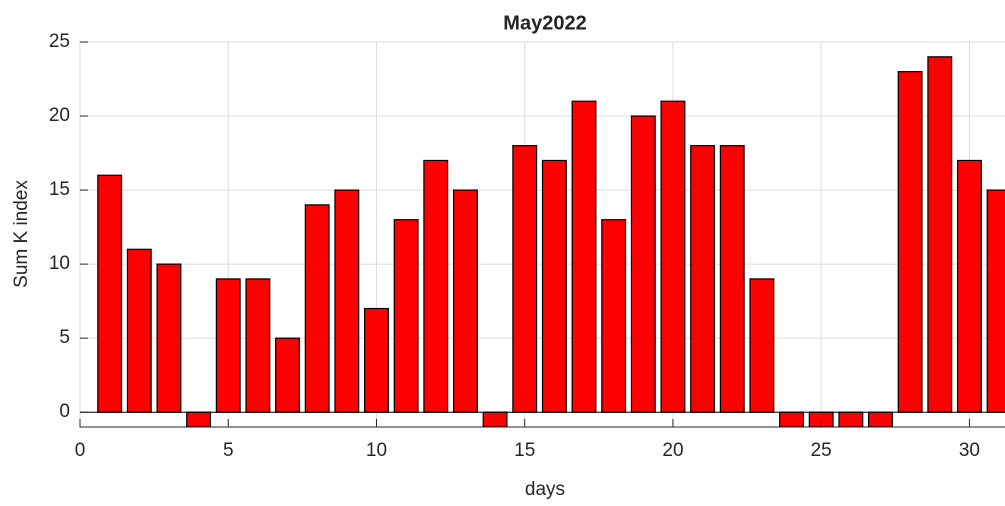 This screenshot has width=1005, height=506. What do you see at coordinates (544, 23) in the screenshot?
I see `chart-title: May2022` at bounding box center [544, 23].